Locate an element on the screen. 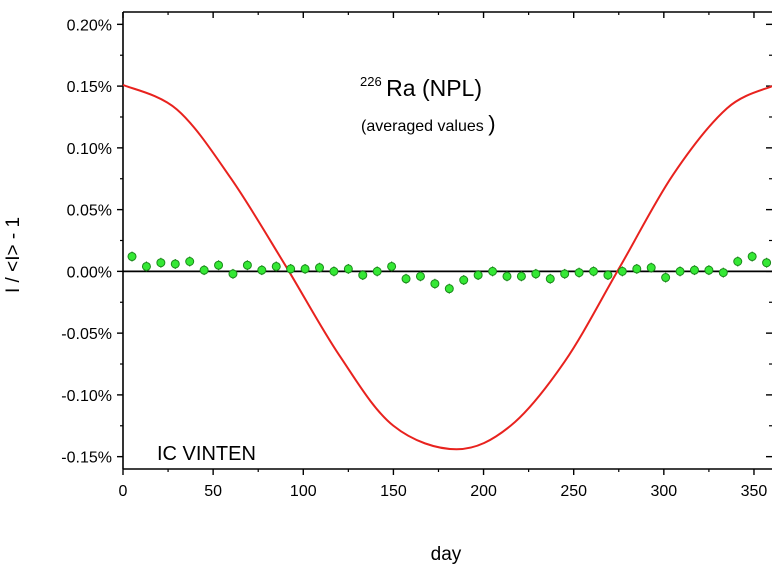 This screenshot has width=772, height=569. x-tick-label: 0 is located at coordinates (123, 491).